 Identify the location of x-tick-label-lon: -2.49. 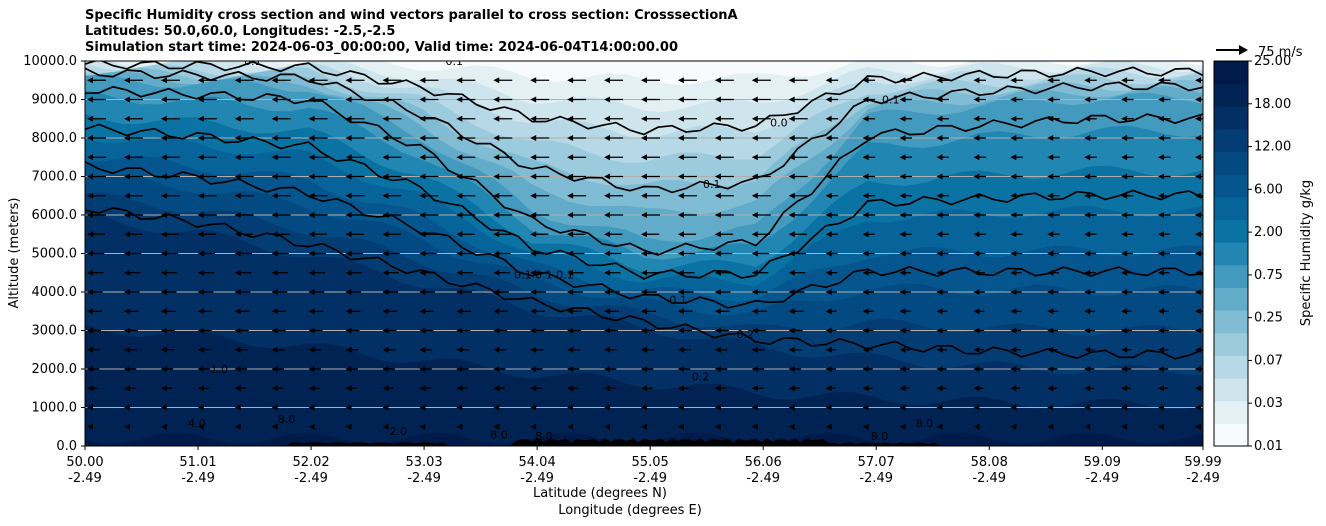
(424, 478).